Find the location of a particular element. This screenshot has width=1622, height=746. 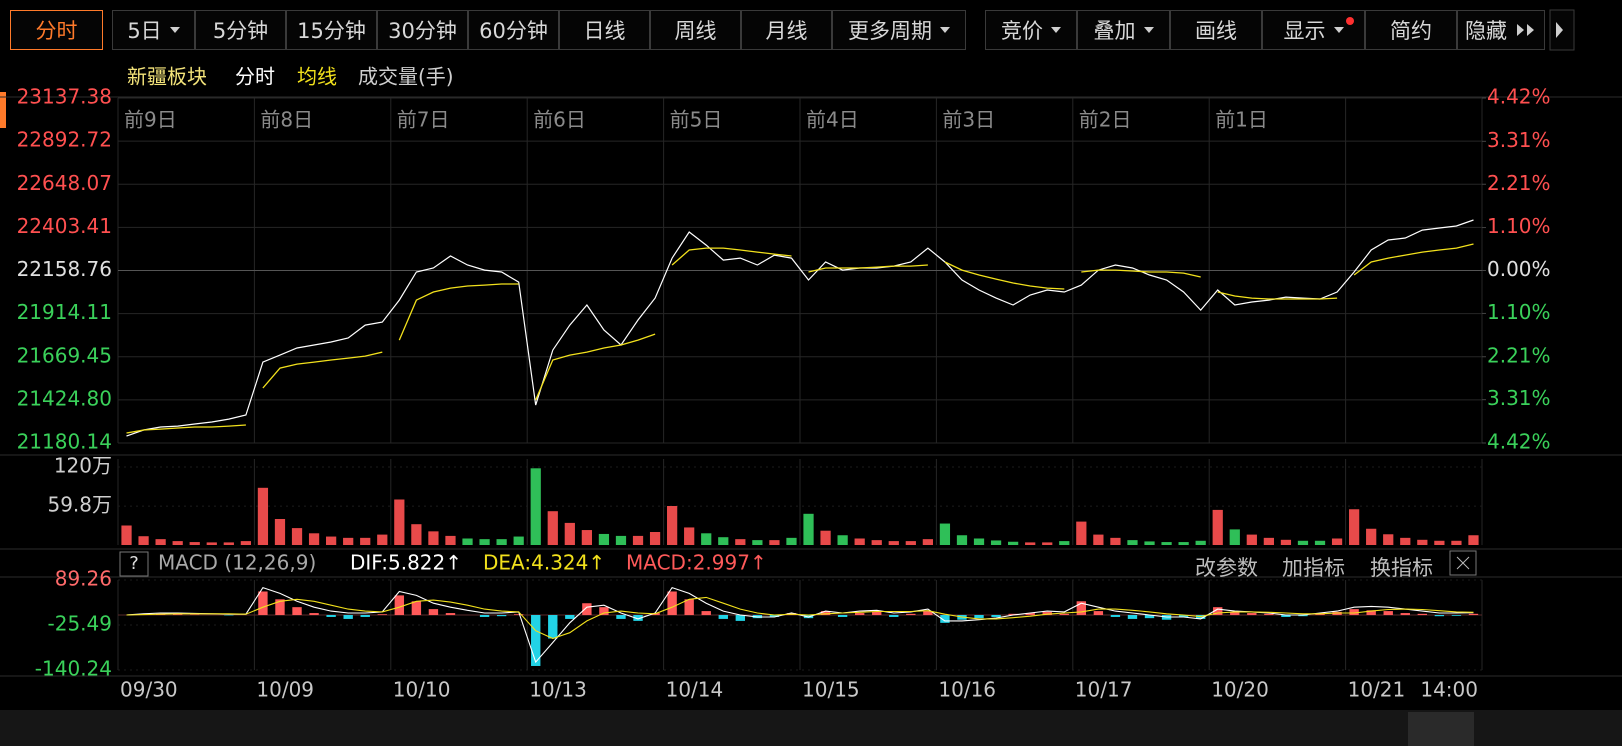

panel-action: 改参数 is located at coordinates (1226, 568).